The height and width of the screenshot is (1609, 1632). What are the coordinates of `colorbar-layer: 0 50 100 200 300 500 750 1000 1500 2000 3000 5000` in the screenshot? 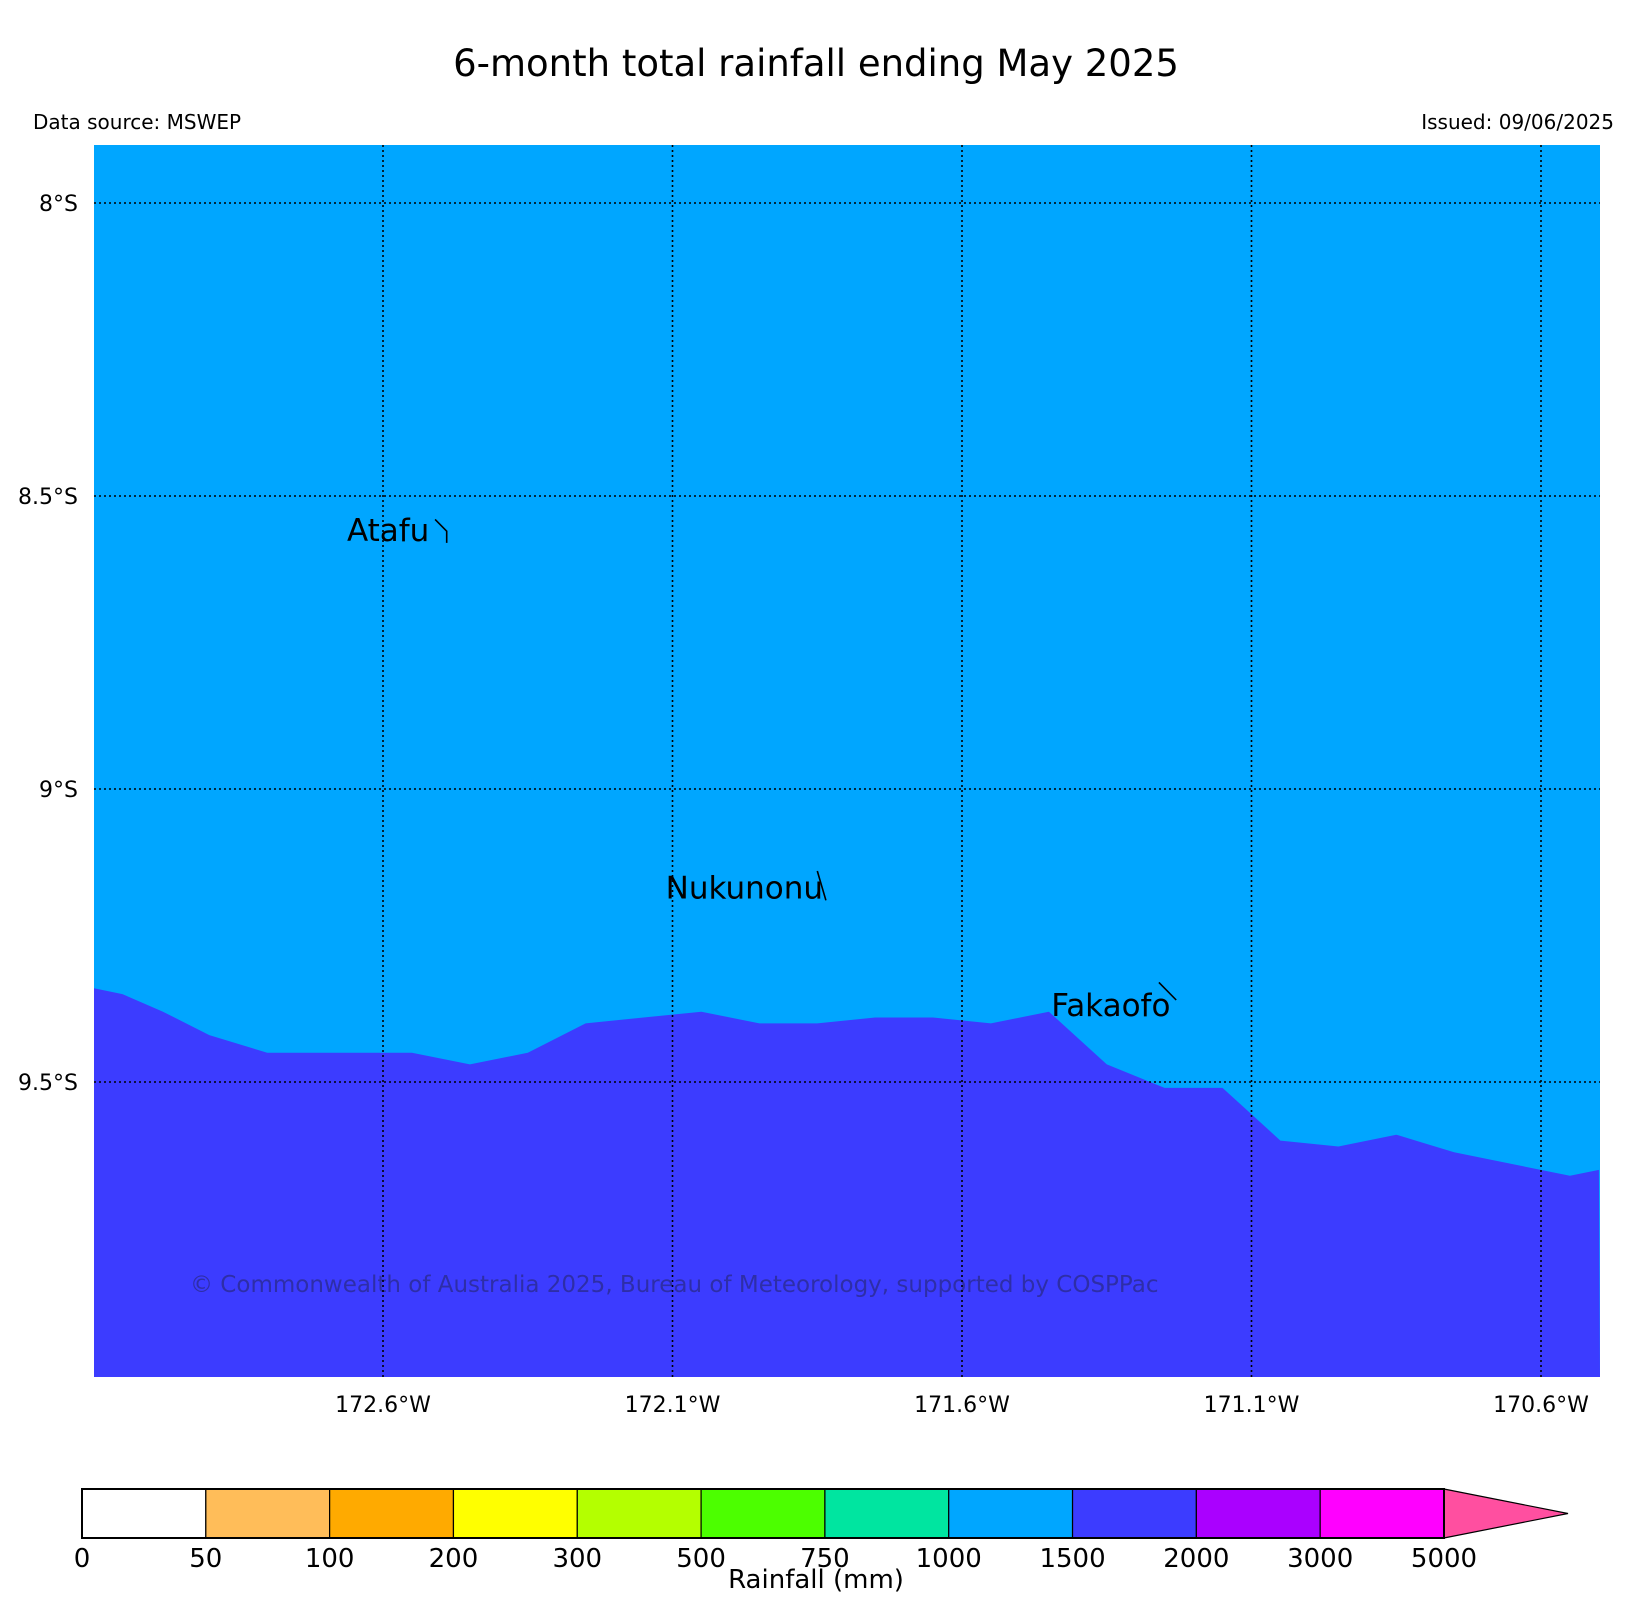 It's located at (821, 1531).